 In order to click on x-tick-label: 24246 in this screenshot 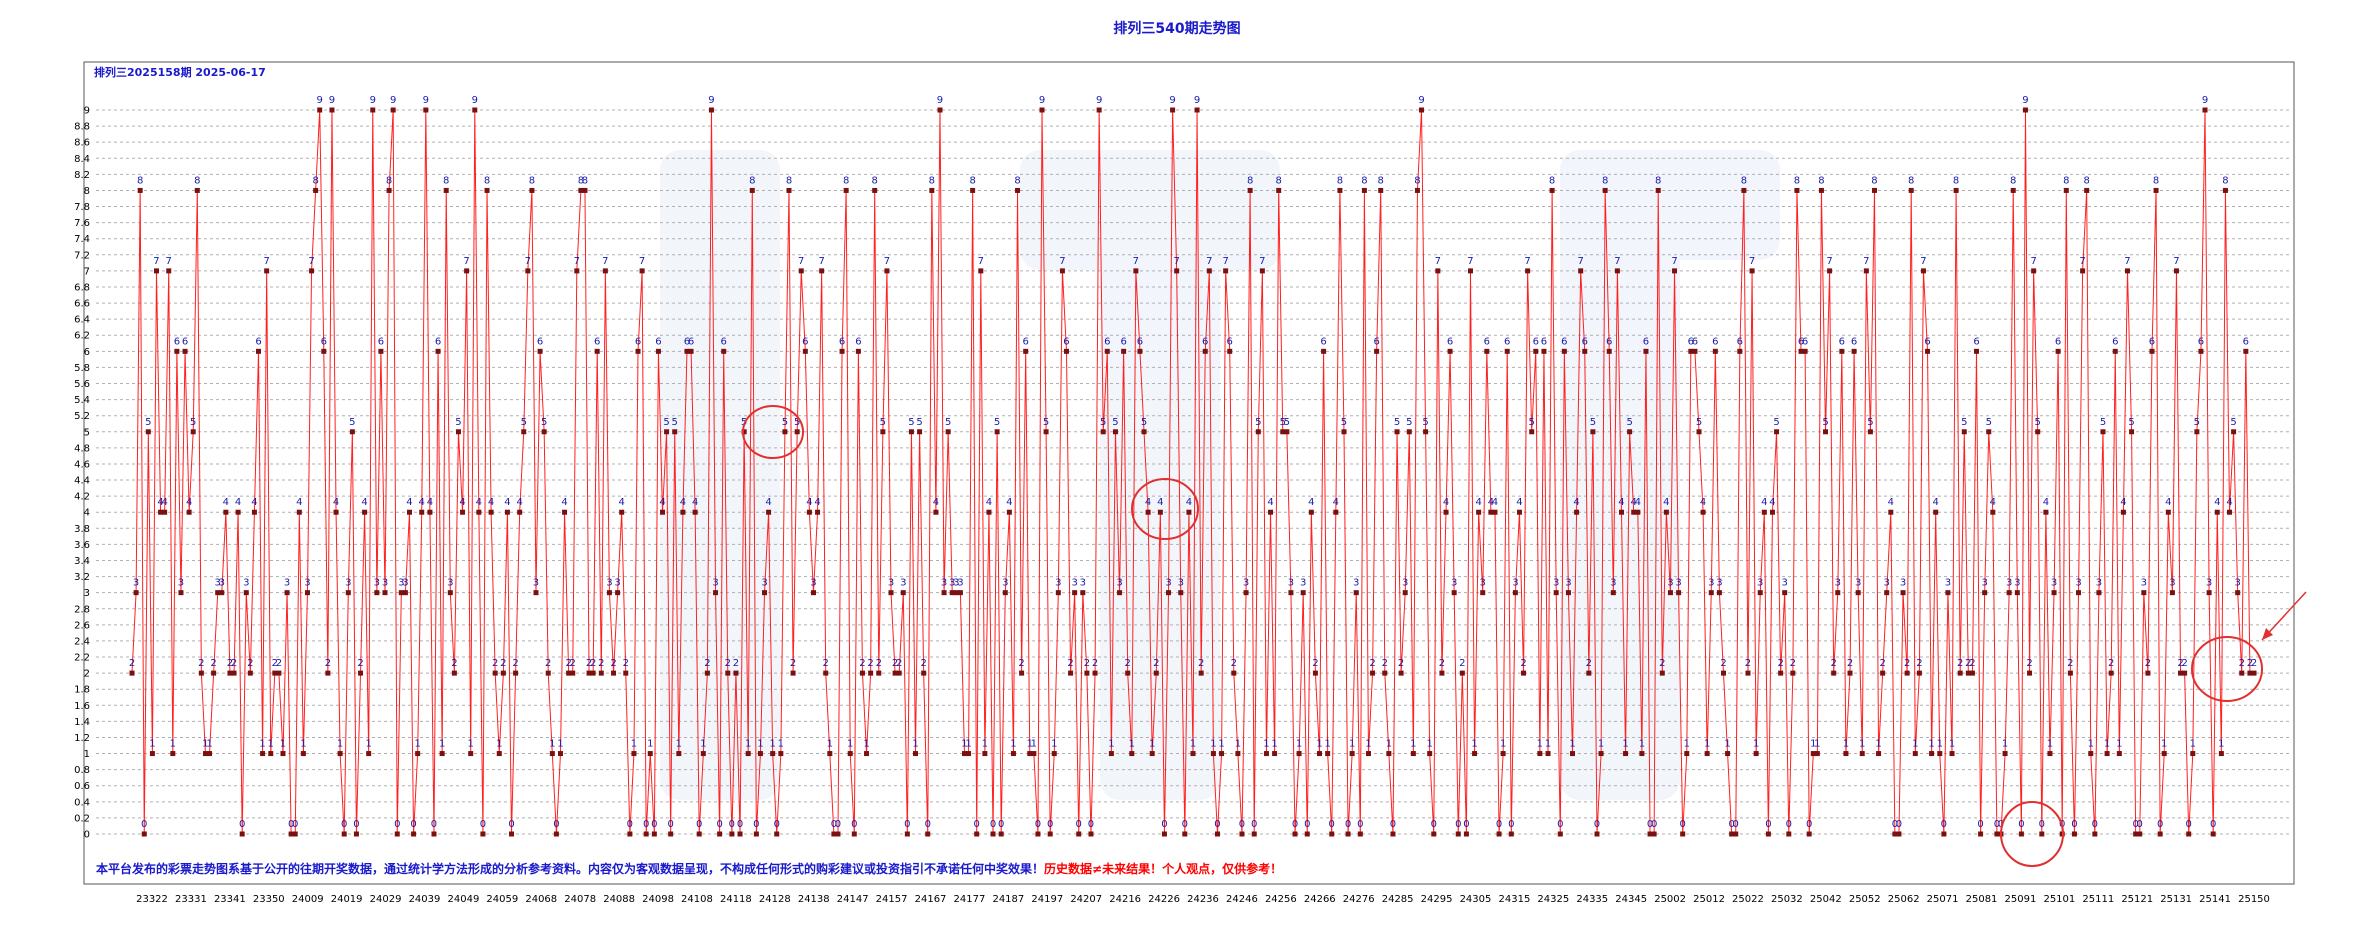, I will do `click(1242, 899)`.